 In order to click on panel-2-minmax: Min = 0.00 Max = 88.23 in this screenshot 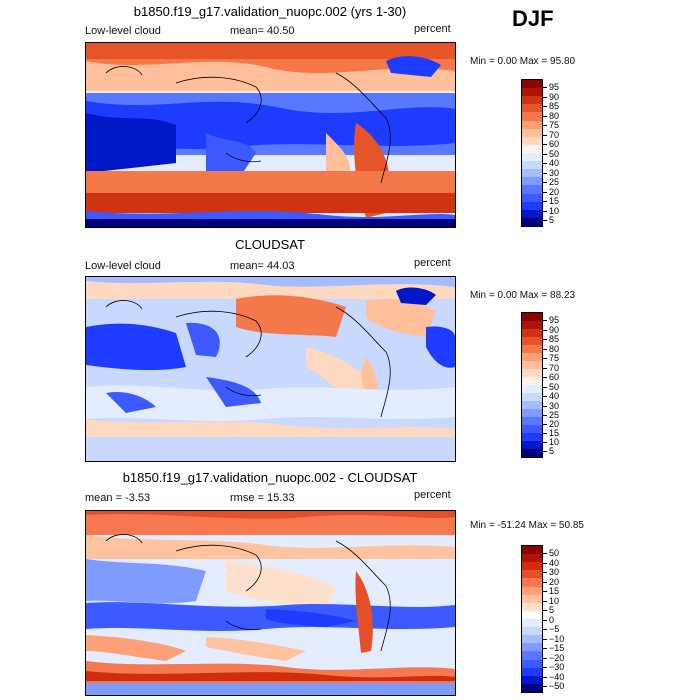, I will do `click(523, 295)`.